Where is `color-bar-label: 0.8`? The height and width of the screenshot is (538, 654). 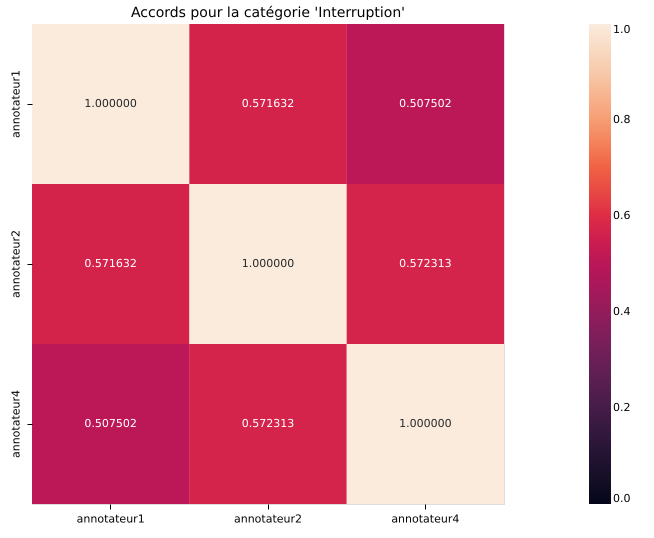
color-bar-label: 0.8 is located at coordinates (621, 119).